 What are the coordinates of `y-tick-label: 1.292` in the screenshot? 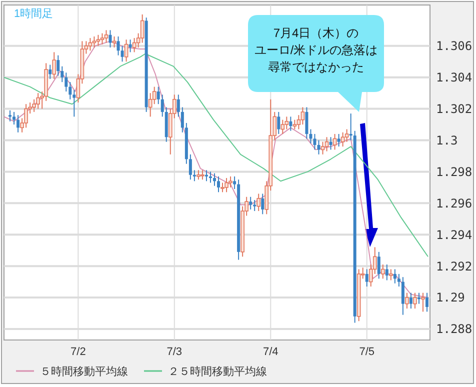 It's located at (454, 266).